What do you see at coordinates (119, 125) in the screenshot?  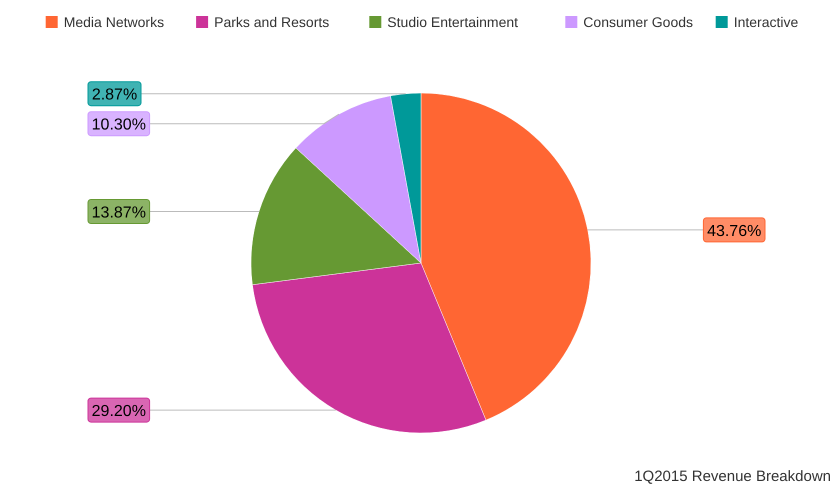 I see `data-label: 10.30%` at bounding box center [119, 125].